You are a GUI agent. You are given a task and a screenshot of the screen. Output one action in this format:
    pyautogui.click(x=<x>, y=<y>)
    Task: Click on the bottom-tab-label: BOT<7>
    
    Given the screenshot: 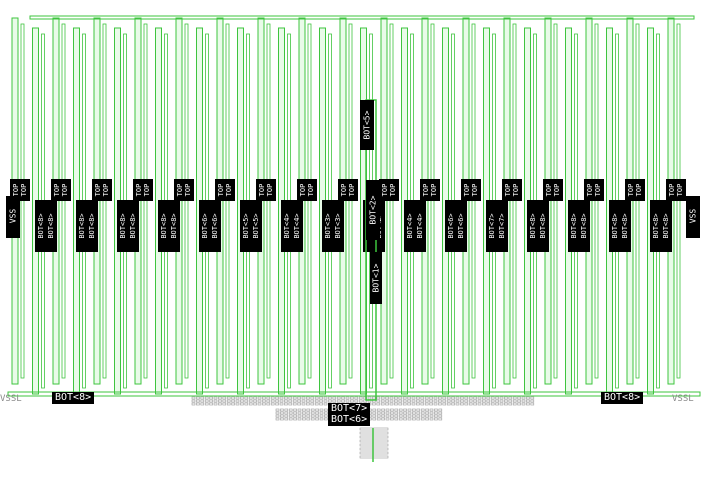 What is the action you would take?
    pyautogui.click(x=502, y=225)
    